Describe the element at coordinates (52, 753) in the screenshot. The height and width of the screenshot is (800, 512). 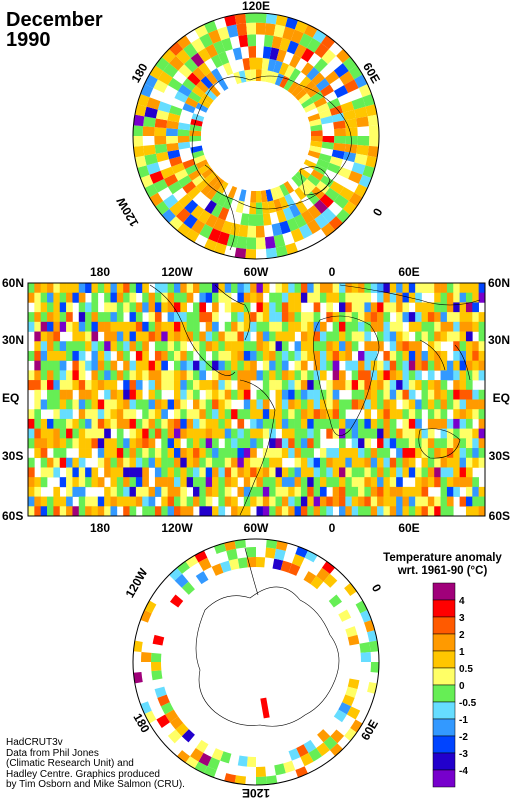
I see `credit-line: Data from Phil Jones` at that location.